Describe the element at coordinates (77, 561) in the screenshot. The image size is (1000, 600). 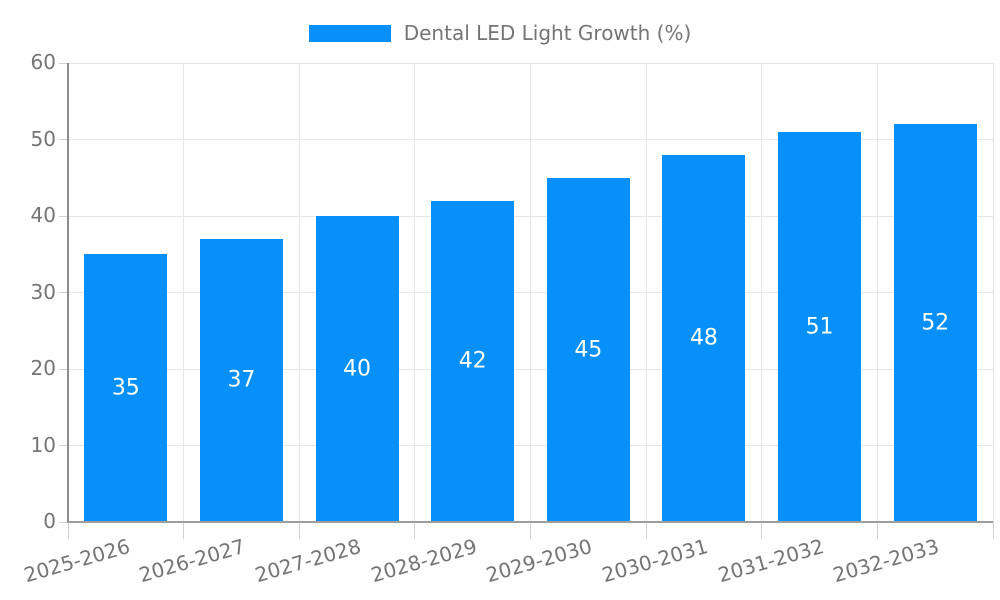
I see `x-axis-tick-label: 2025-2026` at that location.